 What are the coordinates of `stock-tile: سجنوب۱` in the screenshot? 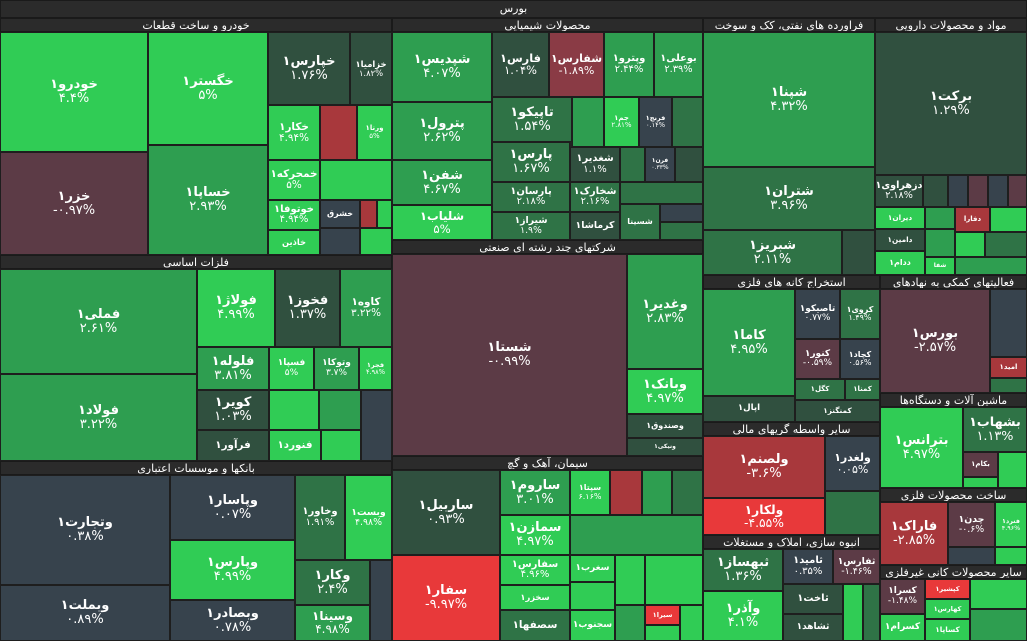 It's located at (592, 625).